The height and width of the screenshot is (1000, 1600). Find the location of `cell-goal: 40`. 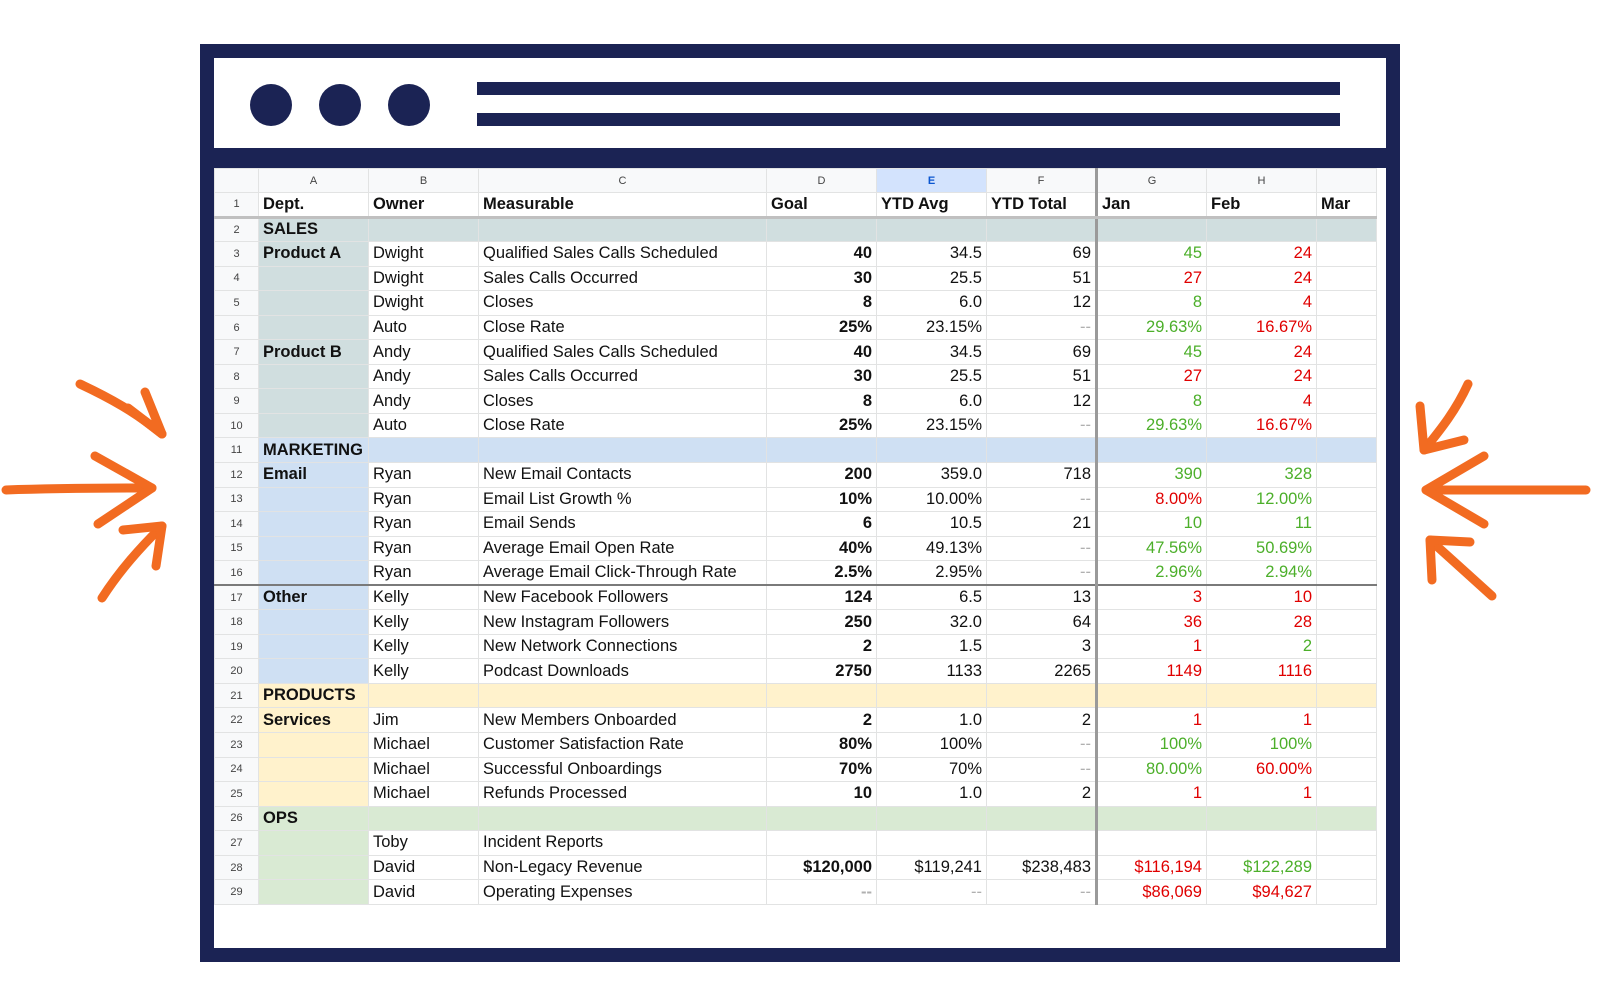

cell-goal: 40 is located at coordinates (821, 352).